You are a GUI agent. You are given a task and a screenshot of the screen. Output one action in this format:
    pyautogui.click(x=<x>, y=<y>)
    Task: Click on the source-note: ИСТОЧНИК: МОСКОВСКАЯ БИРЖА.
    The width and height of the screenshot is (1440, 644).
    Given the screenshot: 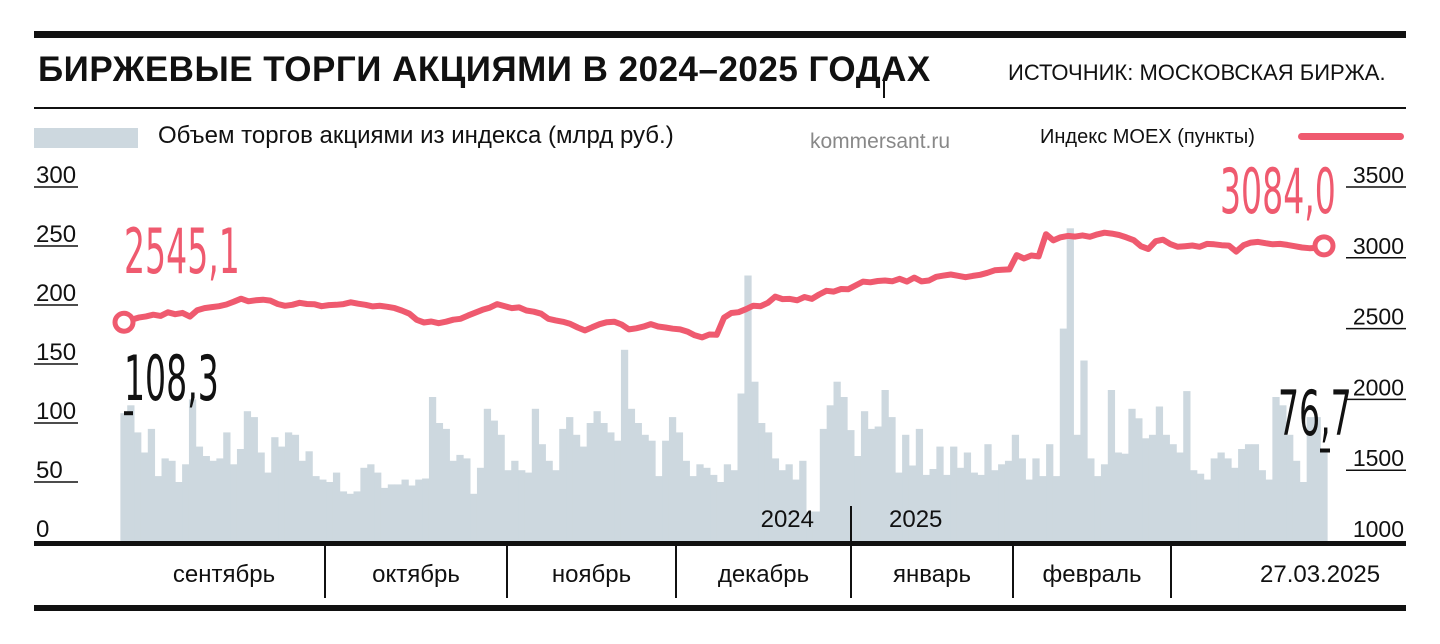 What is the action you would take?
    pyautogui.click(x=1197, y=72)
    